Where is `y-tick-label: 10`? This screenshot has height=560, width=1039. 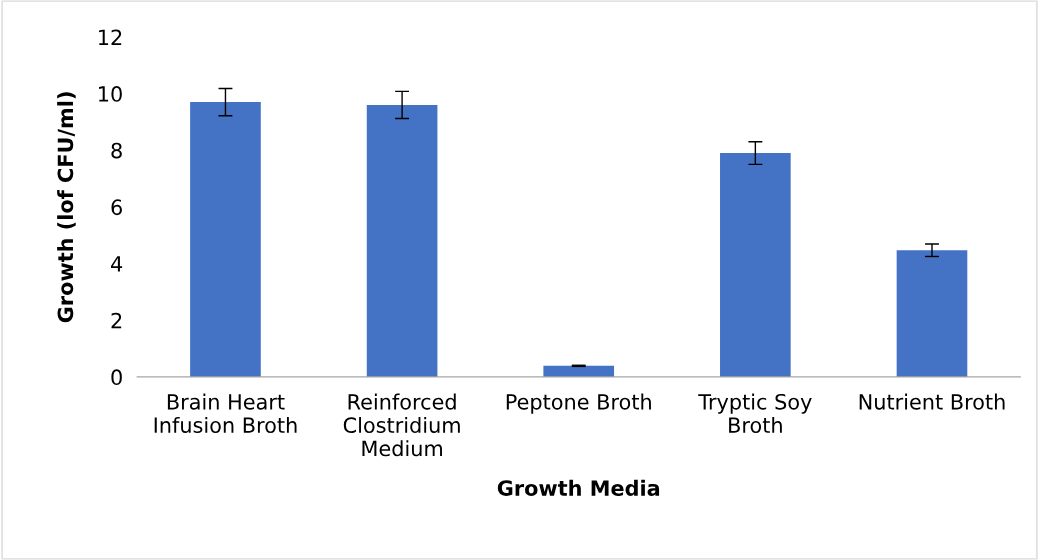 y-tick-label: 10 is located at coordinates (110, 94).